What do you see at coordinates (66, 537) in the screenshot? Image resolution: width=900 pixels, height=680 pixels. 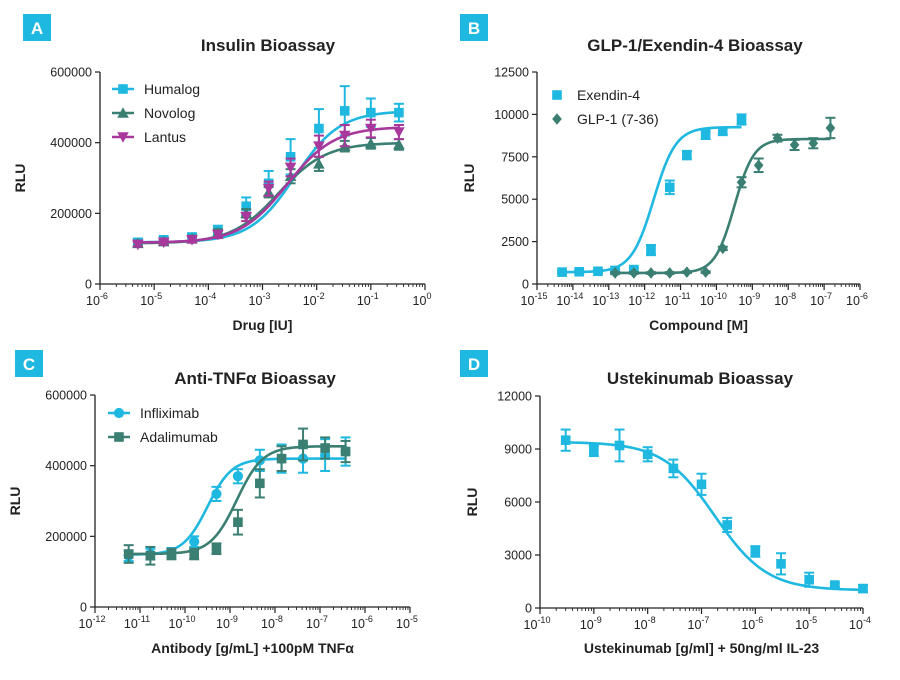 I see `y-tick-label: 200000` at bounding box center [66, 537].